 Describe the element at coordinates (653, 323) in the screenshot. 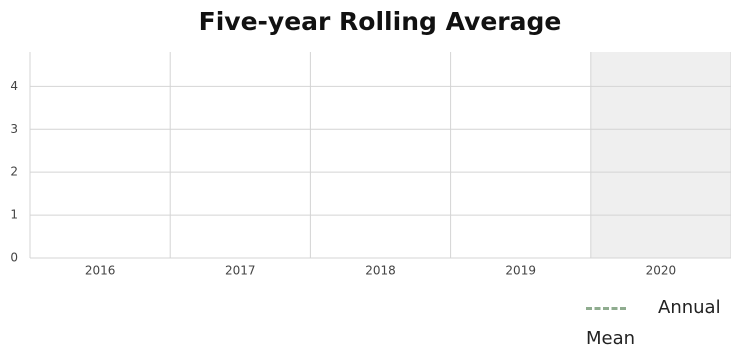

I see `legend-label: Annual Mean` at that location.